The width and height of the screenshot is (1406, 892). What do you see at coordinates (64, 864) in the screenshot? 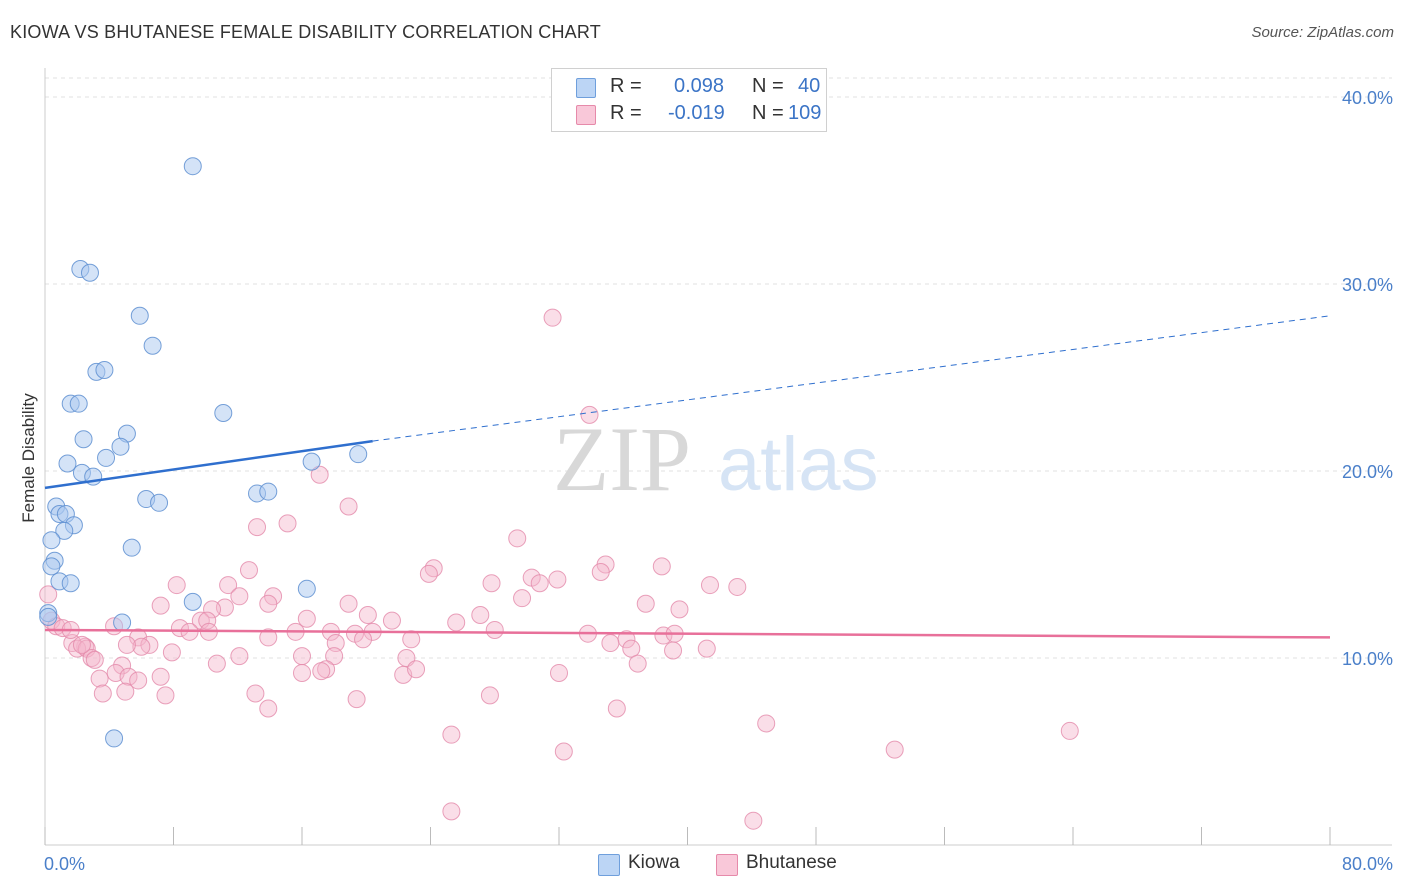
I see `x-tick-label-0: 0.0%` at bounding box center [64, 864].